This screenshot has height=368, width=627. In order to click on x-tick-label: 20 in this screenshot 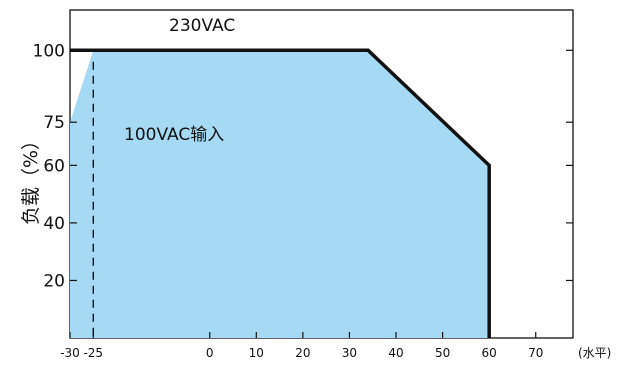, I will do `click(302, 353)`.